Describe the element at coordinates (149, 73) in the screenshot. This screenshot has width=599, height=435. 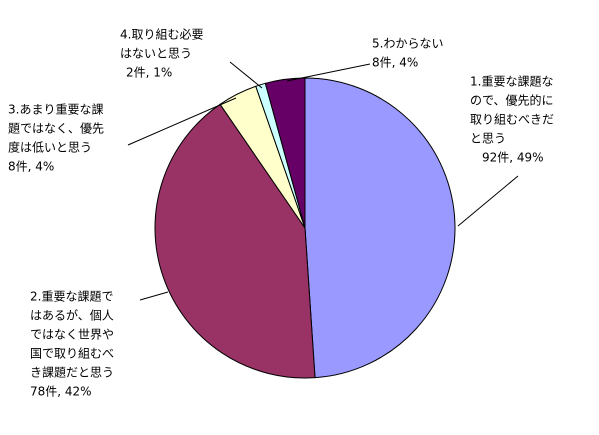
I see `value-label: 2件, 1%` at that location.